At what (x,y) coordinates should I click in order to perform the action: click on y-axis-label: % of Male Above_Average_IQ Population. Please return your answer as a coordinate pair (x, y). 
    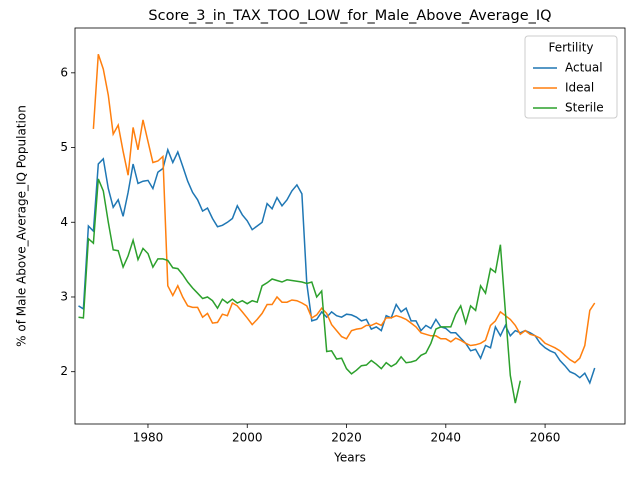
    Looking at the image, I should click on (22, 226).